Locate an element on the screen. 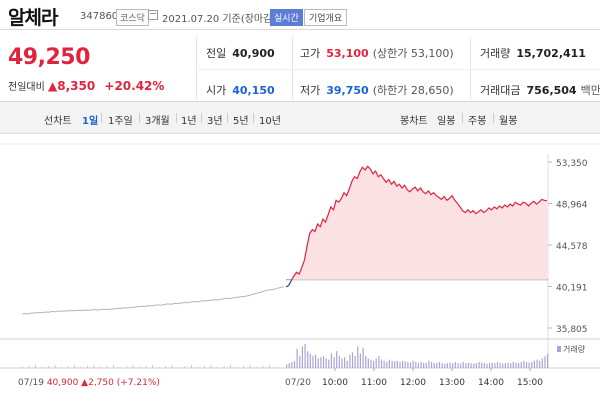  price-area-fill is located at coordinates (416, 223).